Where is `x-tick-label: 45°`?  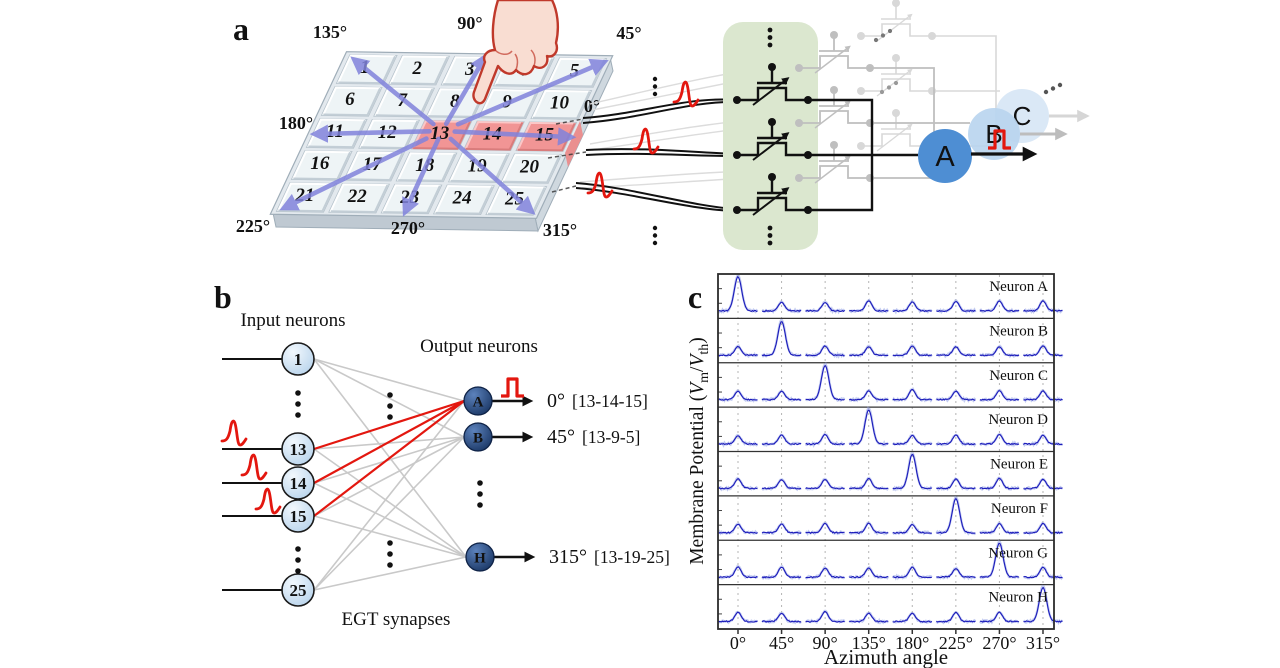
x-tick-label: 45° is located at coordinates (781, 643).